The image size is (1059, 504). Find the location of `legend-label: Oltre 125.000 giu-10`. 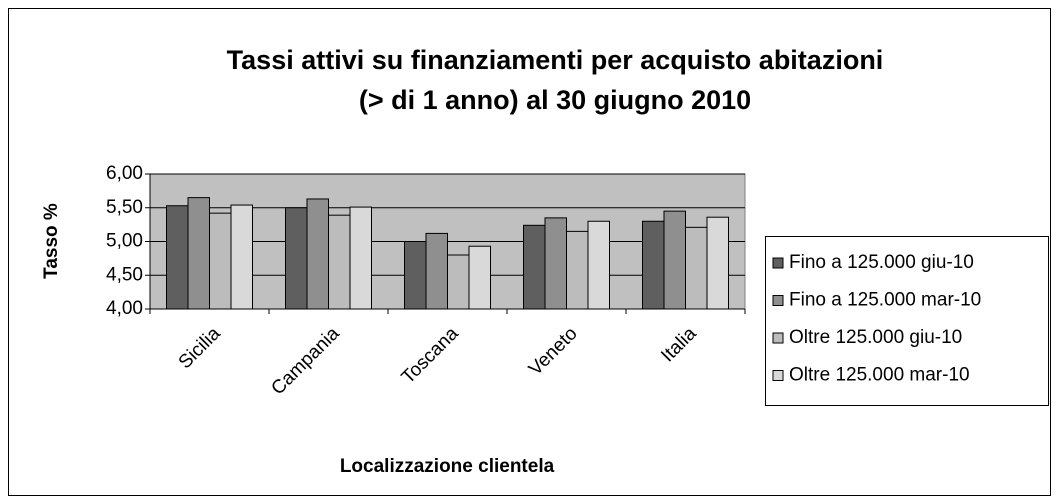

legend-label: Oltre 125.000 giu-10 is located at coordinates (875, 337).